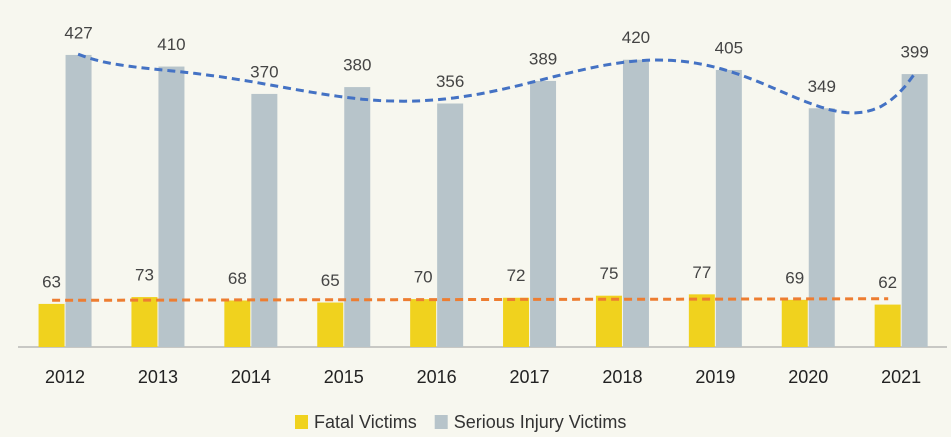 The height and width of the screenshot is (437, 951). Describe the element at coordinates (636, 37) in the screenshot. I see `data-label: 420` at that location.